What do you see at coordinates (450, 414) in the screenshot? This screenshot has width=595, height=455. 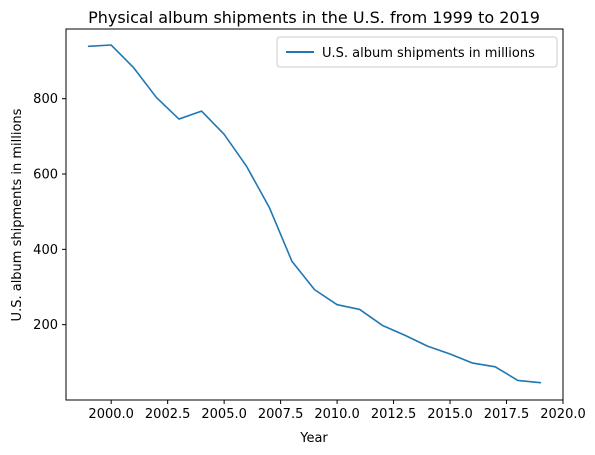 I see `x-tick-label: 2015.0` at bounding box center [450, 414].